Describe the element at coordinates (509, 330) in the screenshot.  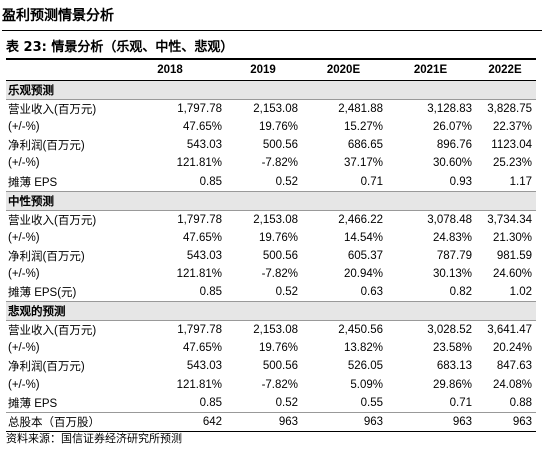
I see `cell-value: 3,641.47` at that location.